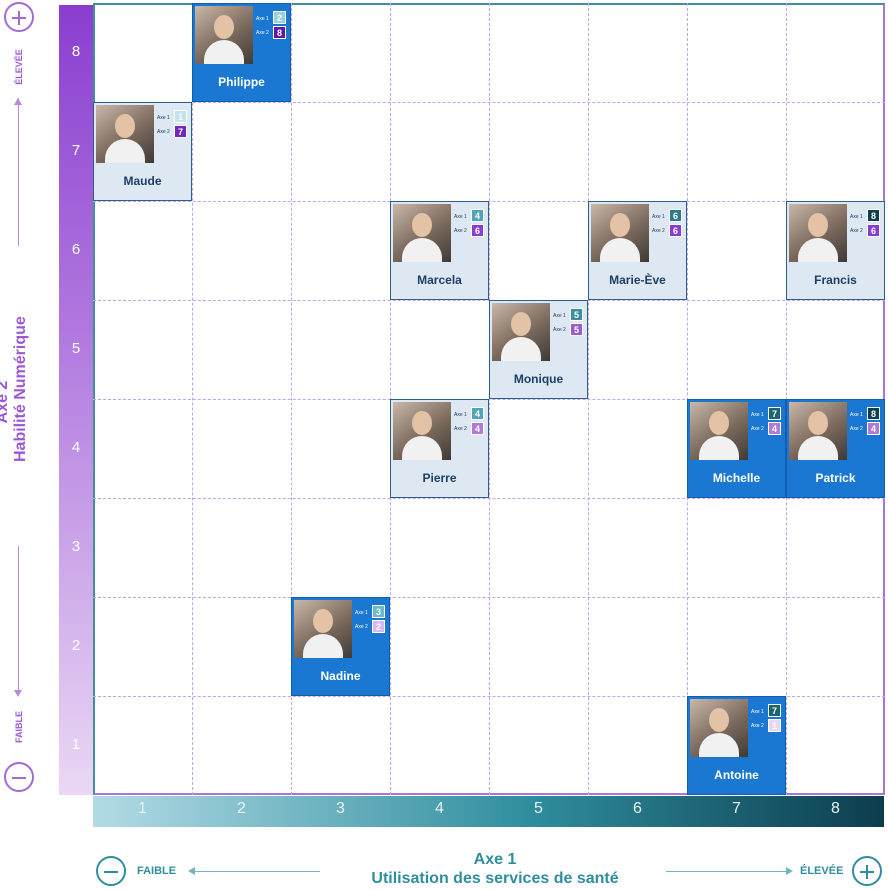 This screenshot has height=890, width=888. Describe the element at coordinates (477, 428) in the screenshot. I see `axe2-score-badge: 4` at that location.